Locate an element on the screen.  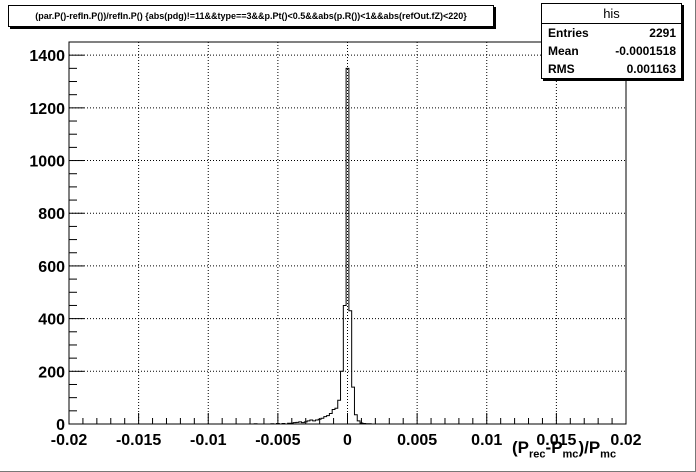
histogram-bin is located at coordinates (336, 416).